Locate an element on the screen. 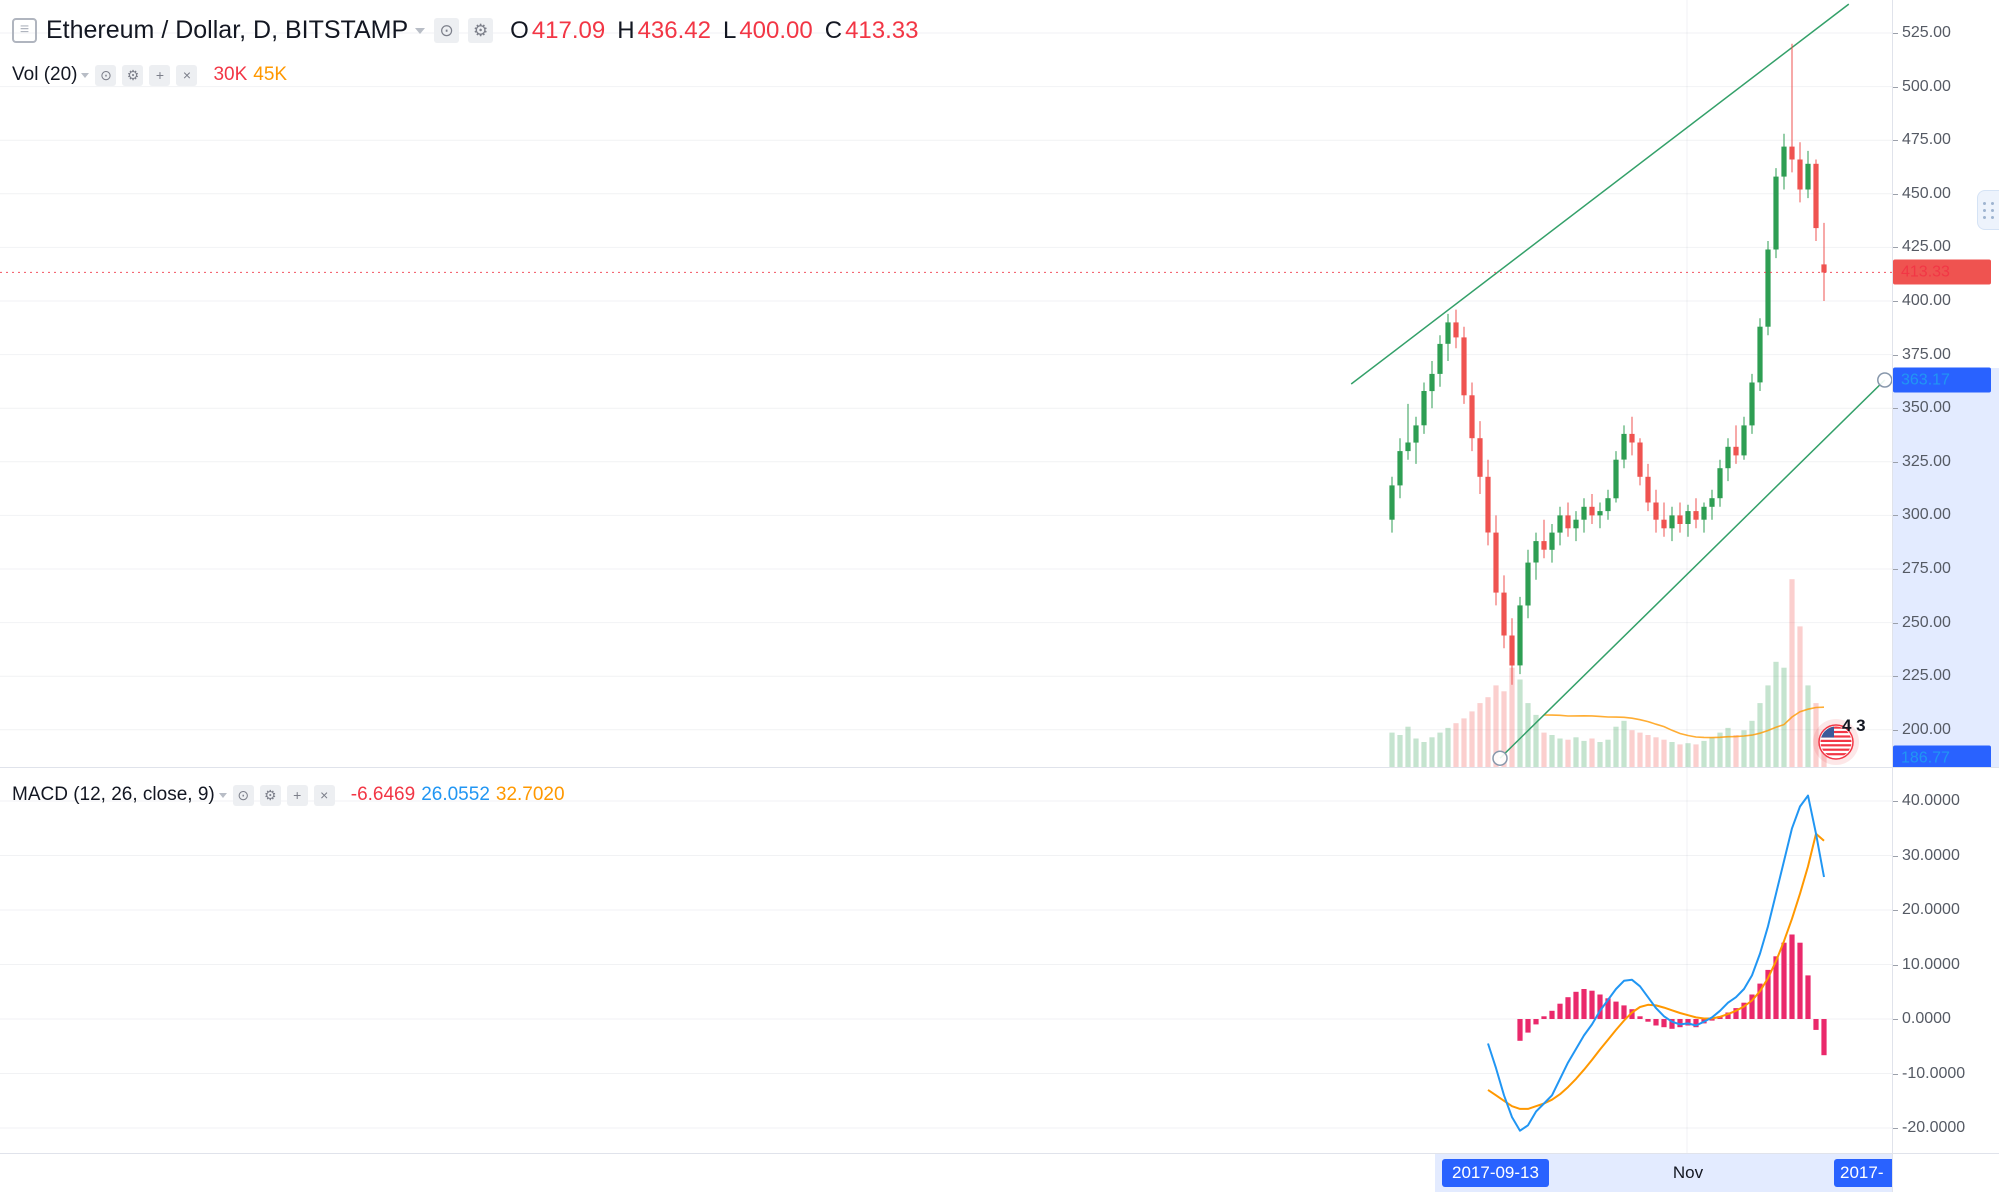 The height and width of the screenshot is (1192, 1999). price-tick-label: 450.00 is located at coordinates (1922, 193).